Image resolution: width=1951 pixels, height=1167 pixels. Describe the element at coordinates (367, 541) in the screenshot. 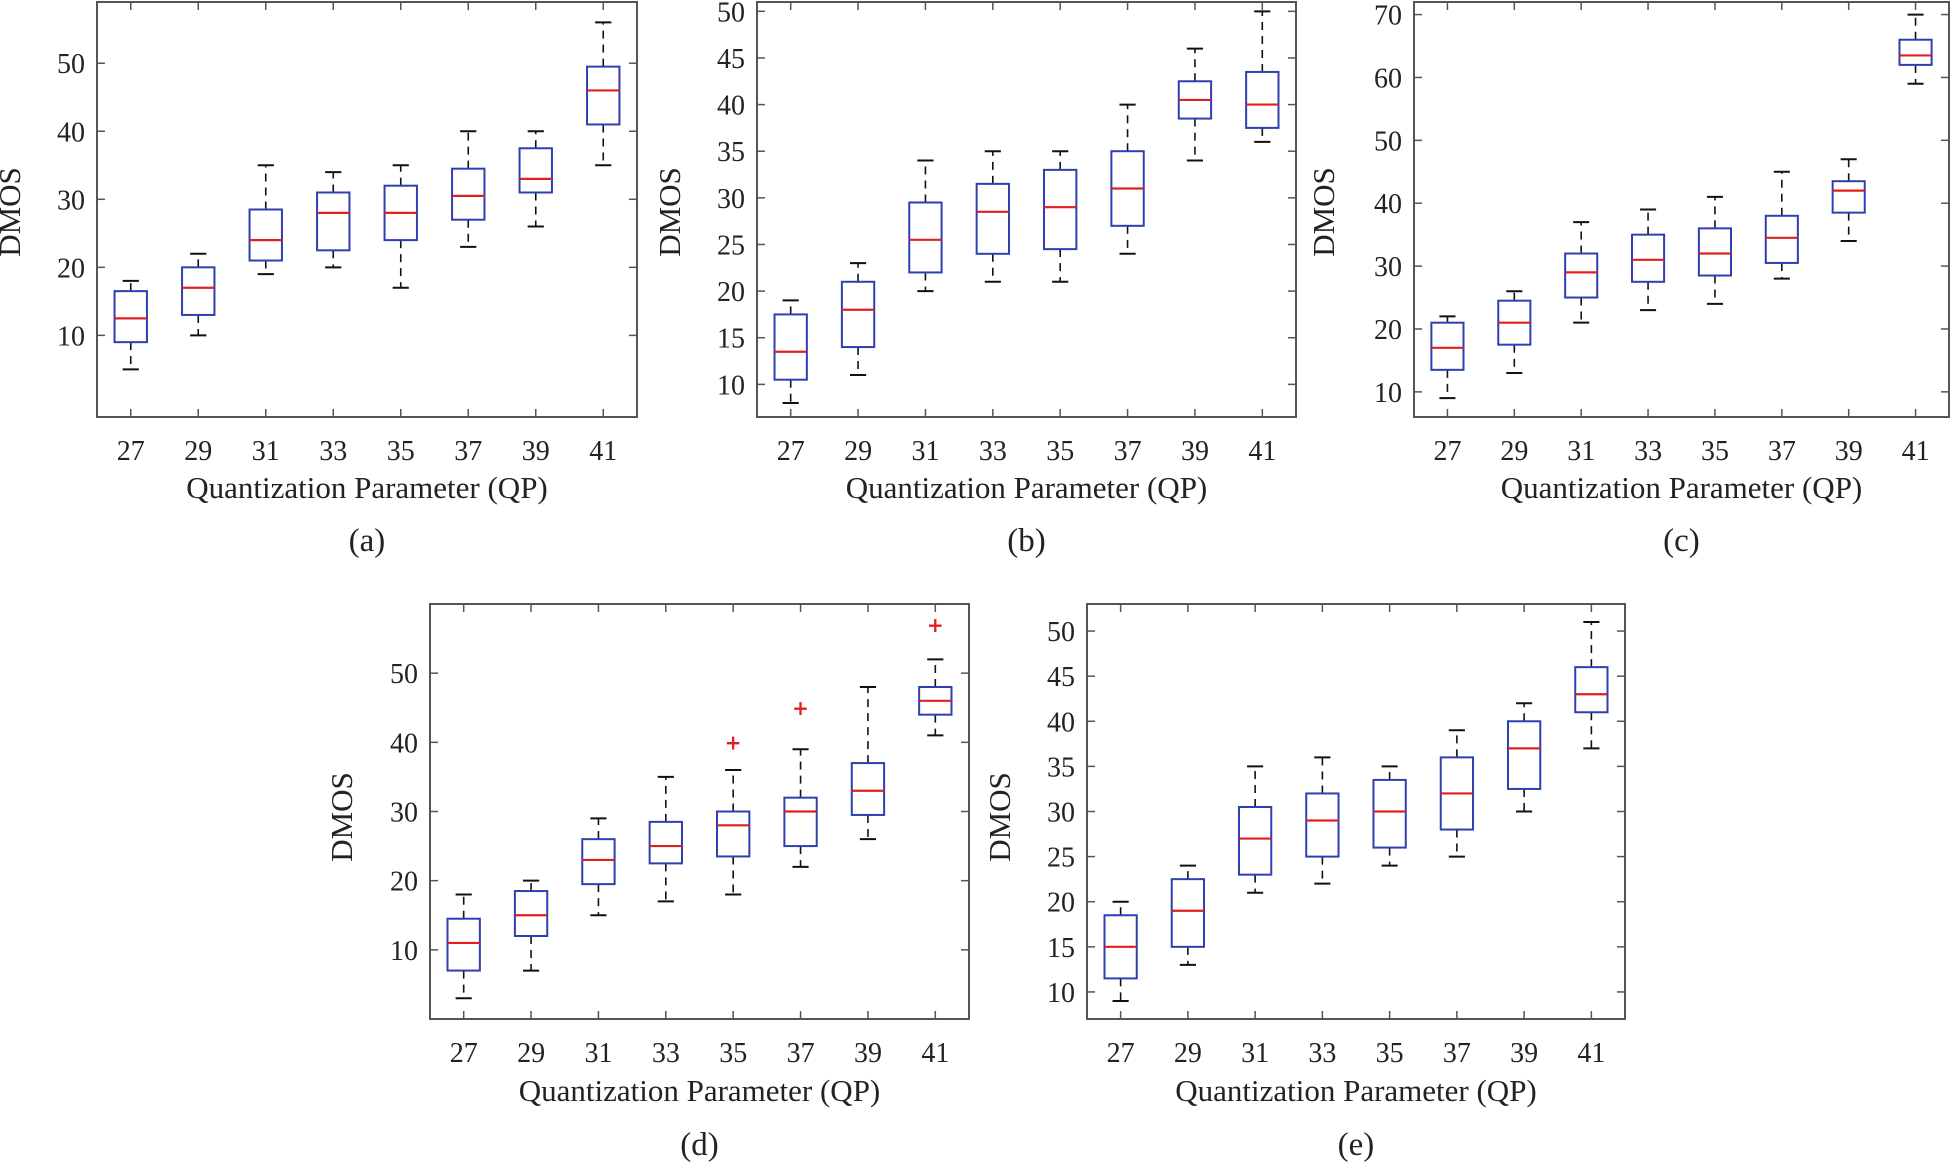

I see `panel-caption: (a)` at that location.